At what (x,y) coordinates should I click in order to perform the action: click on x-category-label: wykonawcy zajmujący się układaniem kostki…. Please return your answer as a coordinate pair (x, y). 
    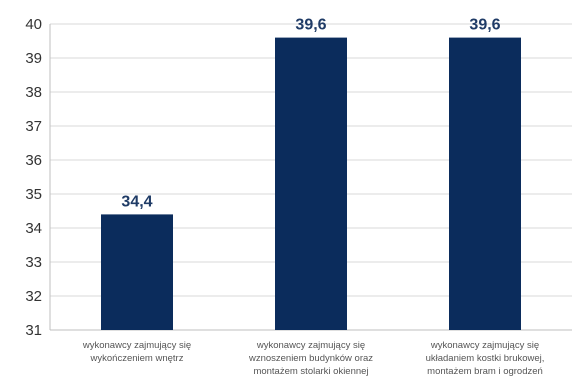
    Looking at the image, I should click on (485, 358).